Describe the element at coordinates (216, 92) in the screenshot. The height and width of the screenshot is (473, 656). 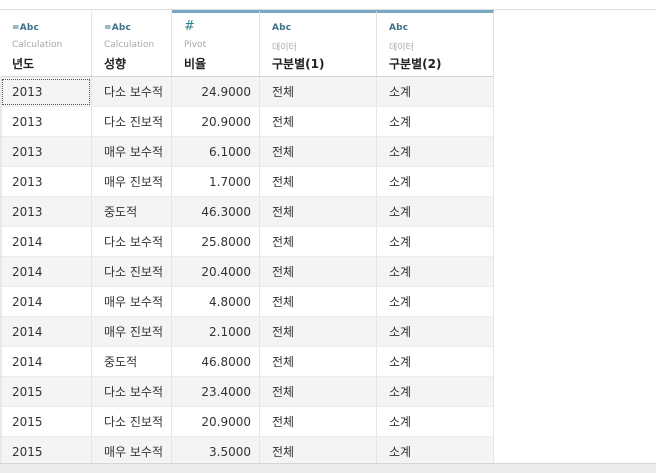
I see `cell-ratio: 24.9000` at that location.